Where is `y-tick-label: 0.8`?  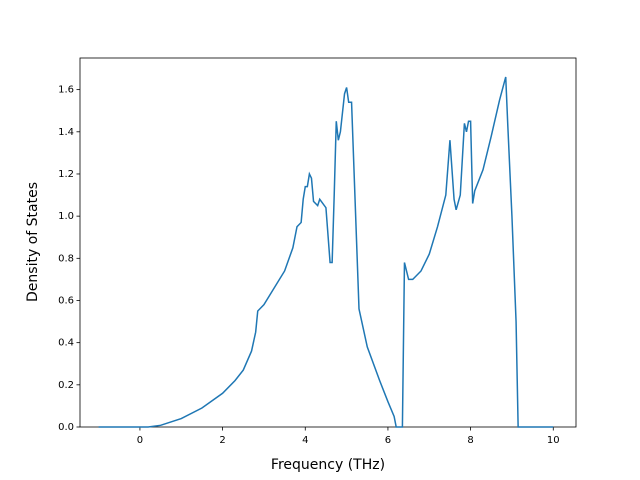 y-tick-label: 0.8 is located at coordinates (66, 258).